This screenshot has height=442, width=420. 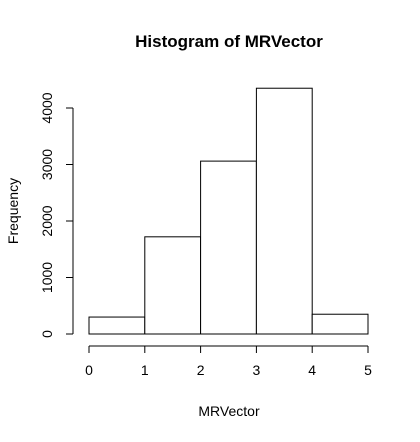 What do you see at coordinates (228, 362) in the screenshot?
I see `x-axis: 0 1 2 3 4 5` at bounding box center [228, 362].